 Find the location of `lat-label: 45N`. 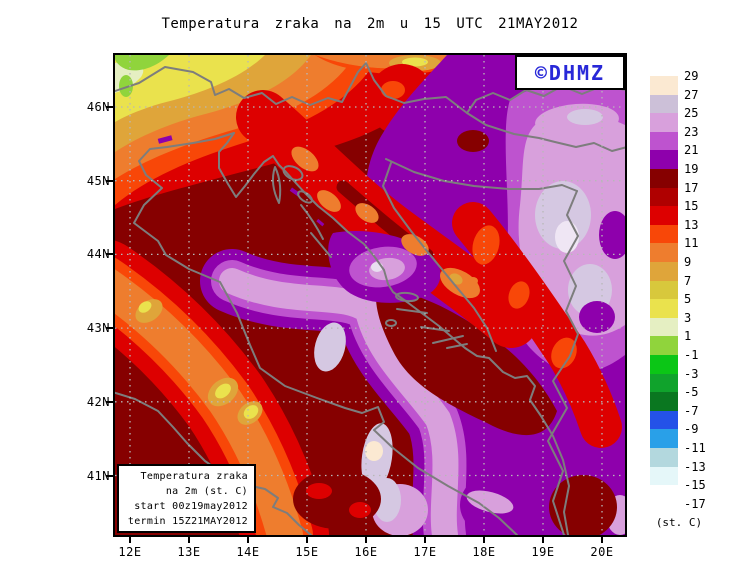

lat-label: 45N is located at coordinates (98, 180).